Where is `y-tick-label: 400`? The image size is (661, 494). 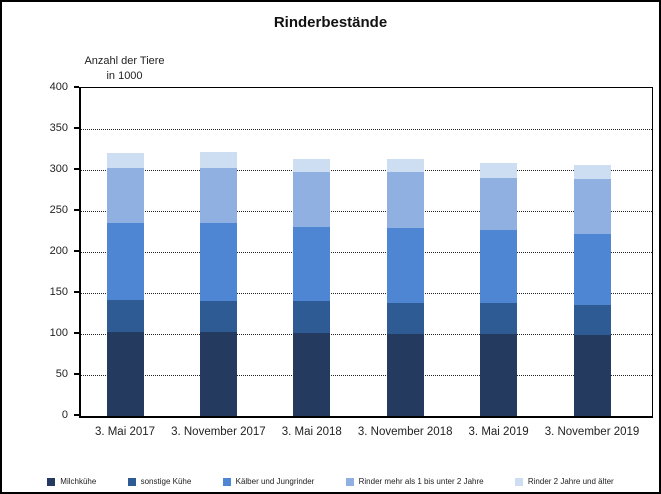
y-tick-label: 400 is located at coordinates (58, 87).